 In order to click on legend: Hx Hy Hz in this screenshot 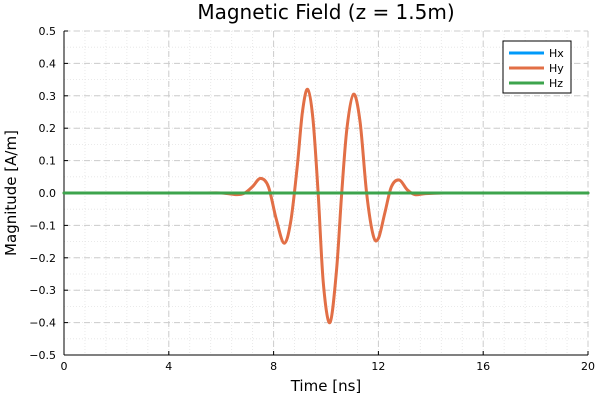, I will do `click(537, 67)`.